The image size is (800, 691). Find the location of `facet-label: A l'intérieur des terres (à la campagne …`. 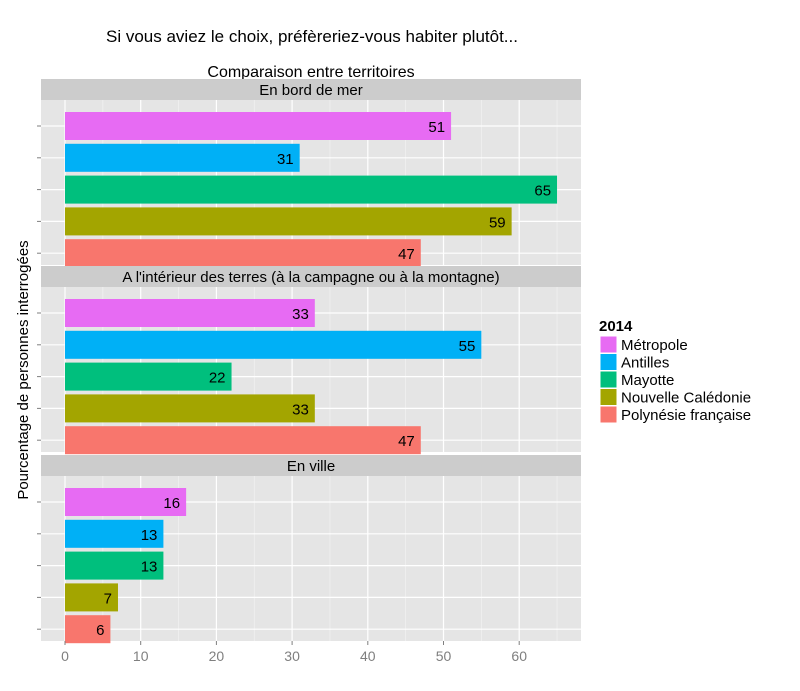

facet-label: A l'intérieur des terres (à la campagne … is located at coordinates (310, 277).